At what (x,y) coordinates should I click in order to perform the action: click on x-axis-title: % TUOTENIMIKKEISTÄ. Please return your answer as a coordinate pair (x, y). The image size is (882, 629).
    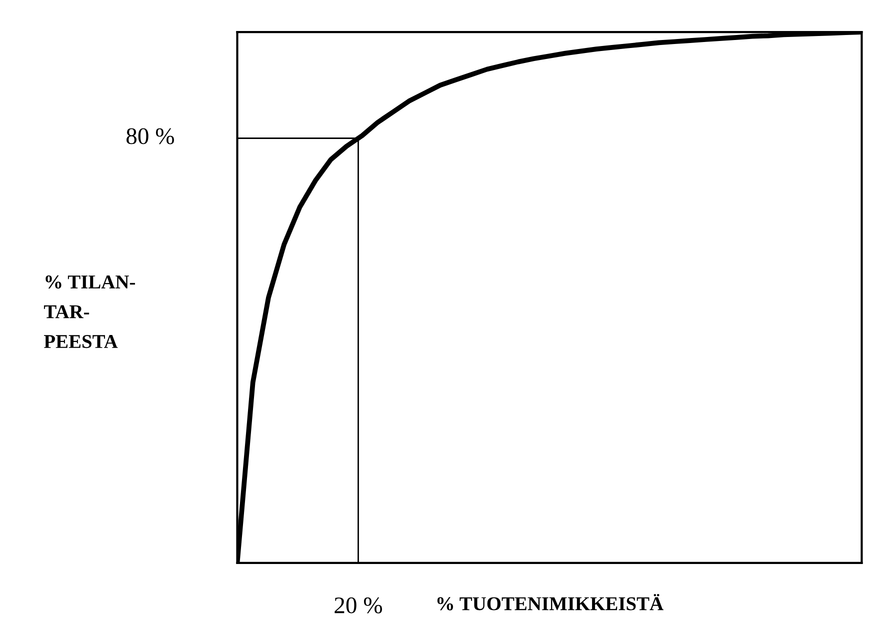
    Looking at the image, I should click on (550, 602).